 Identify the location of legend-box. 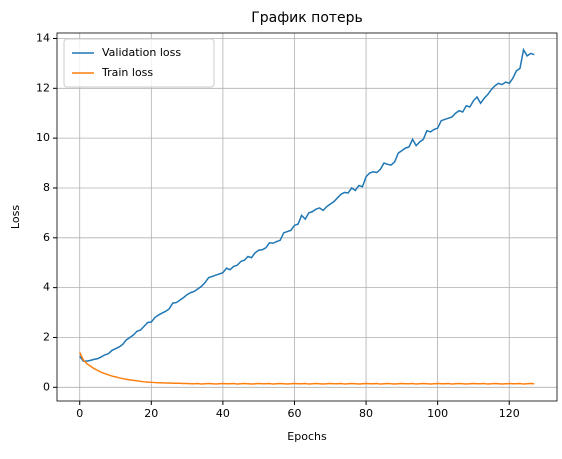
(139, 63).